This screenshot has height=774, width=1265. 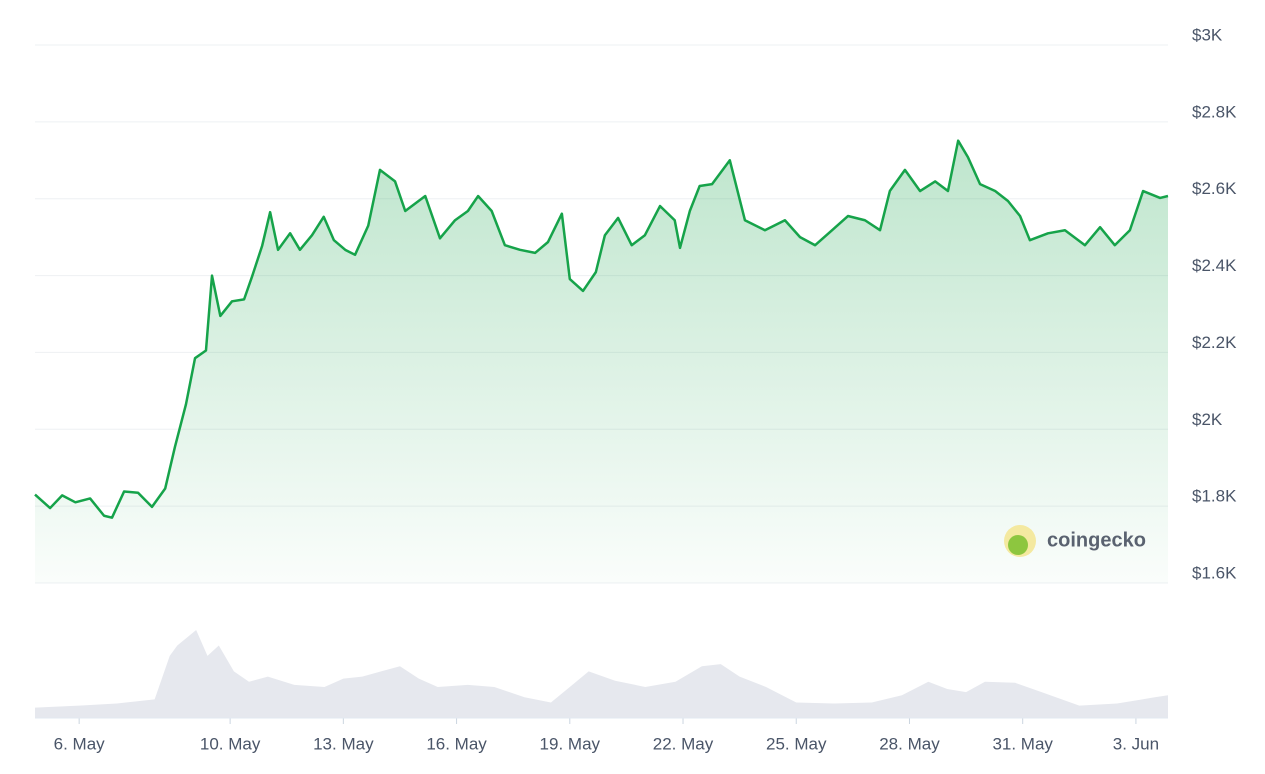 I want to click on logo-icon, so click(x=1018, y=545).